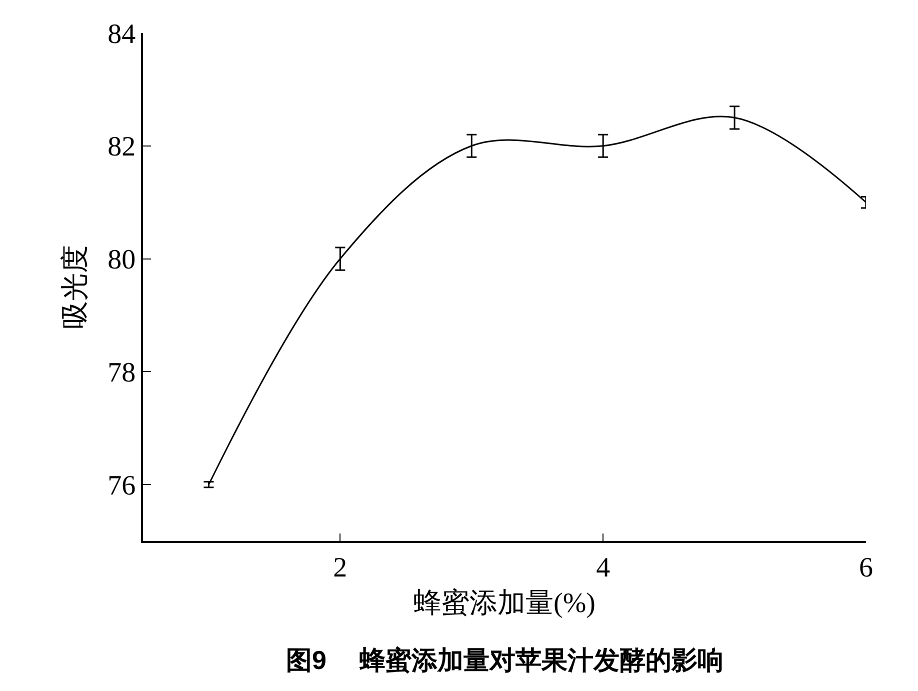 The height and width of the screenshot is (691, 918). I want to click on x-tick-label: 6, so click(866, 568).